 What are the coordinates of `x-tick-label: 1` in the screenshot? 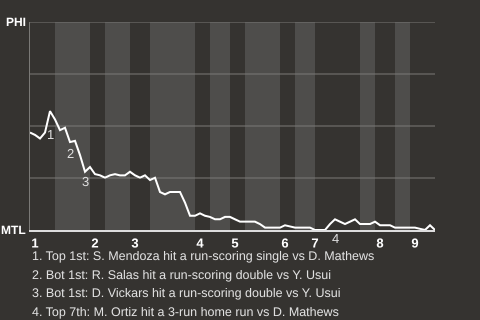 It's located at (35, 243).